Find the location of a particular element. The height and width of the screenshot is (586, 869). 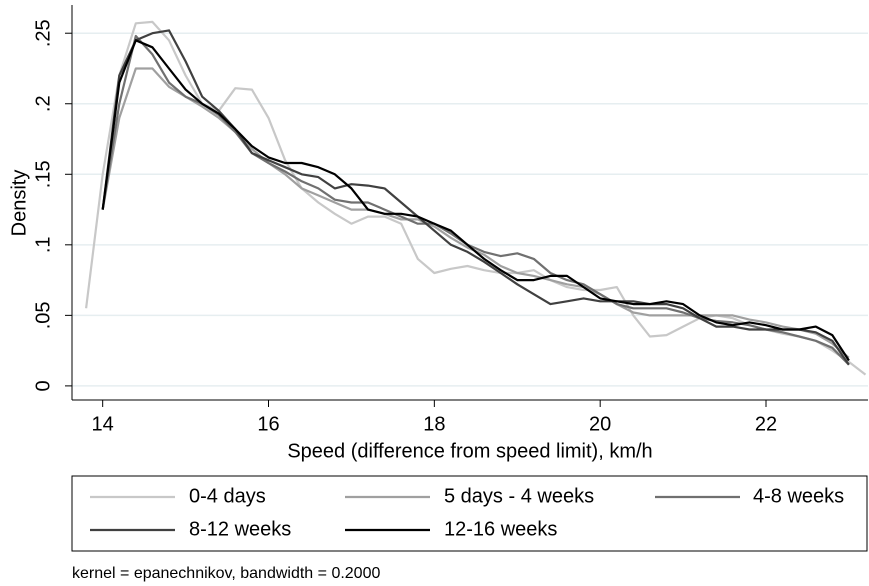

y-tick-label: .25 is located at coordinates (43, 33).